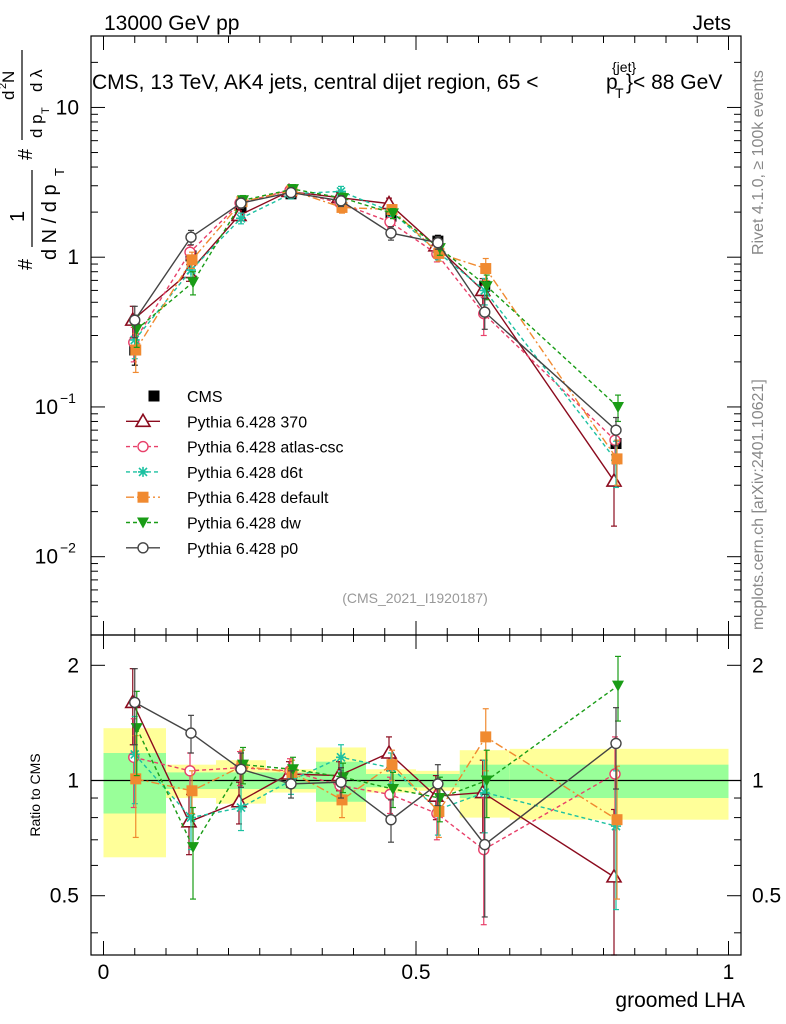 This screenshot has width=786, height=1024. What do you see at coordinates (680, 1000) in the screenshot?
I see `x-axis-label: groomed LHA` at bounding box center [680, 1000].